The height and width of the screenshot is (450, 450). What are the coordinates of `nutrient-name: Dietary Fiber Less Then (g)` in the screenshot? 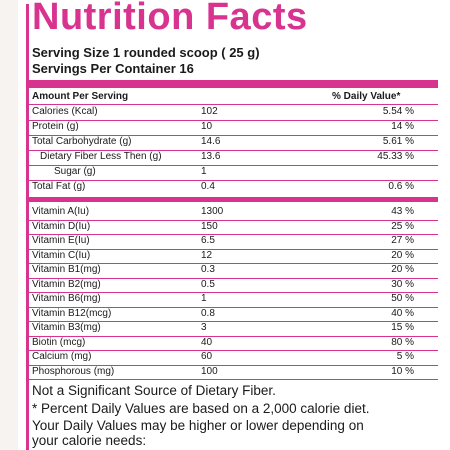 It's located at (101, 156).